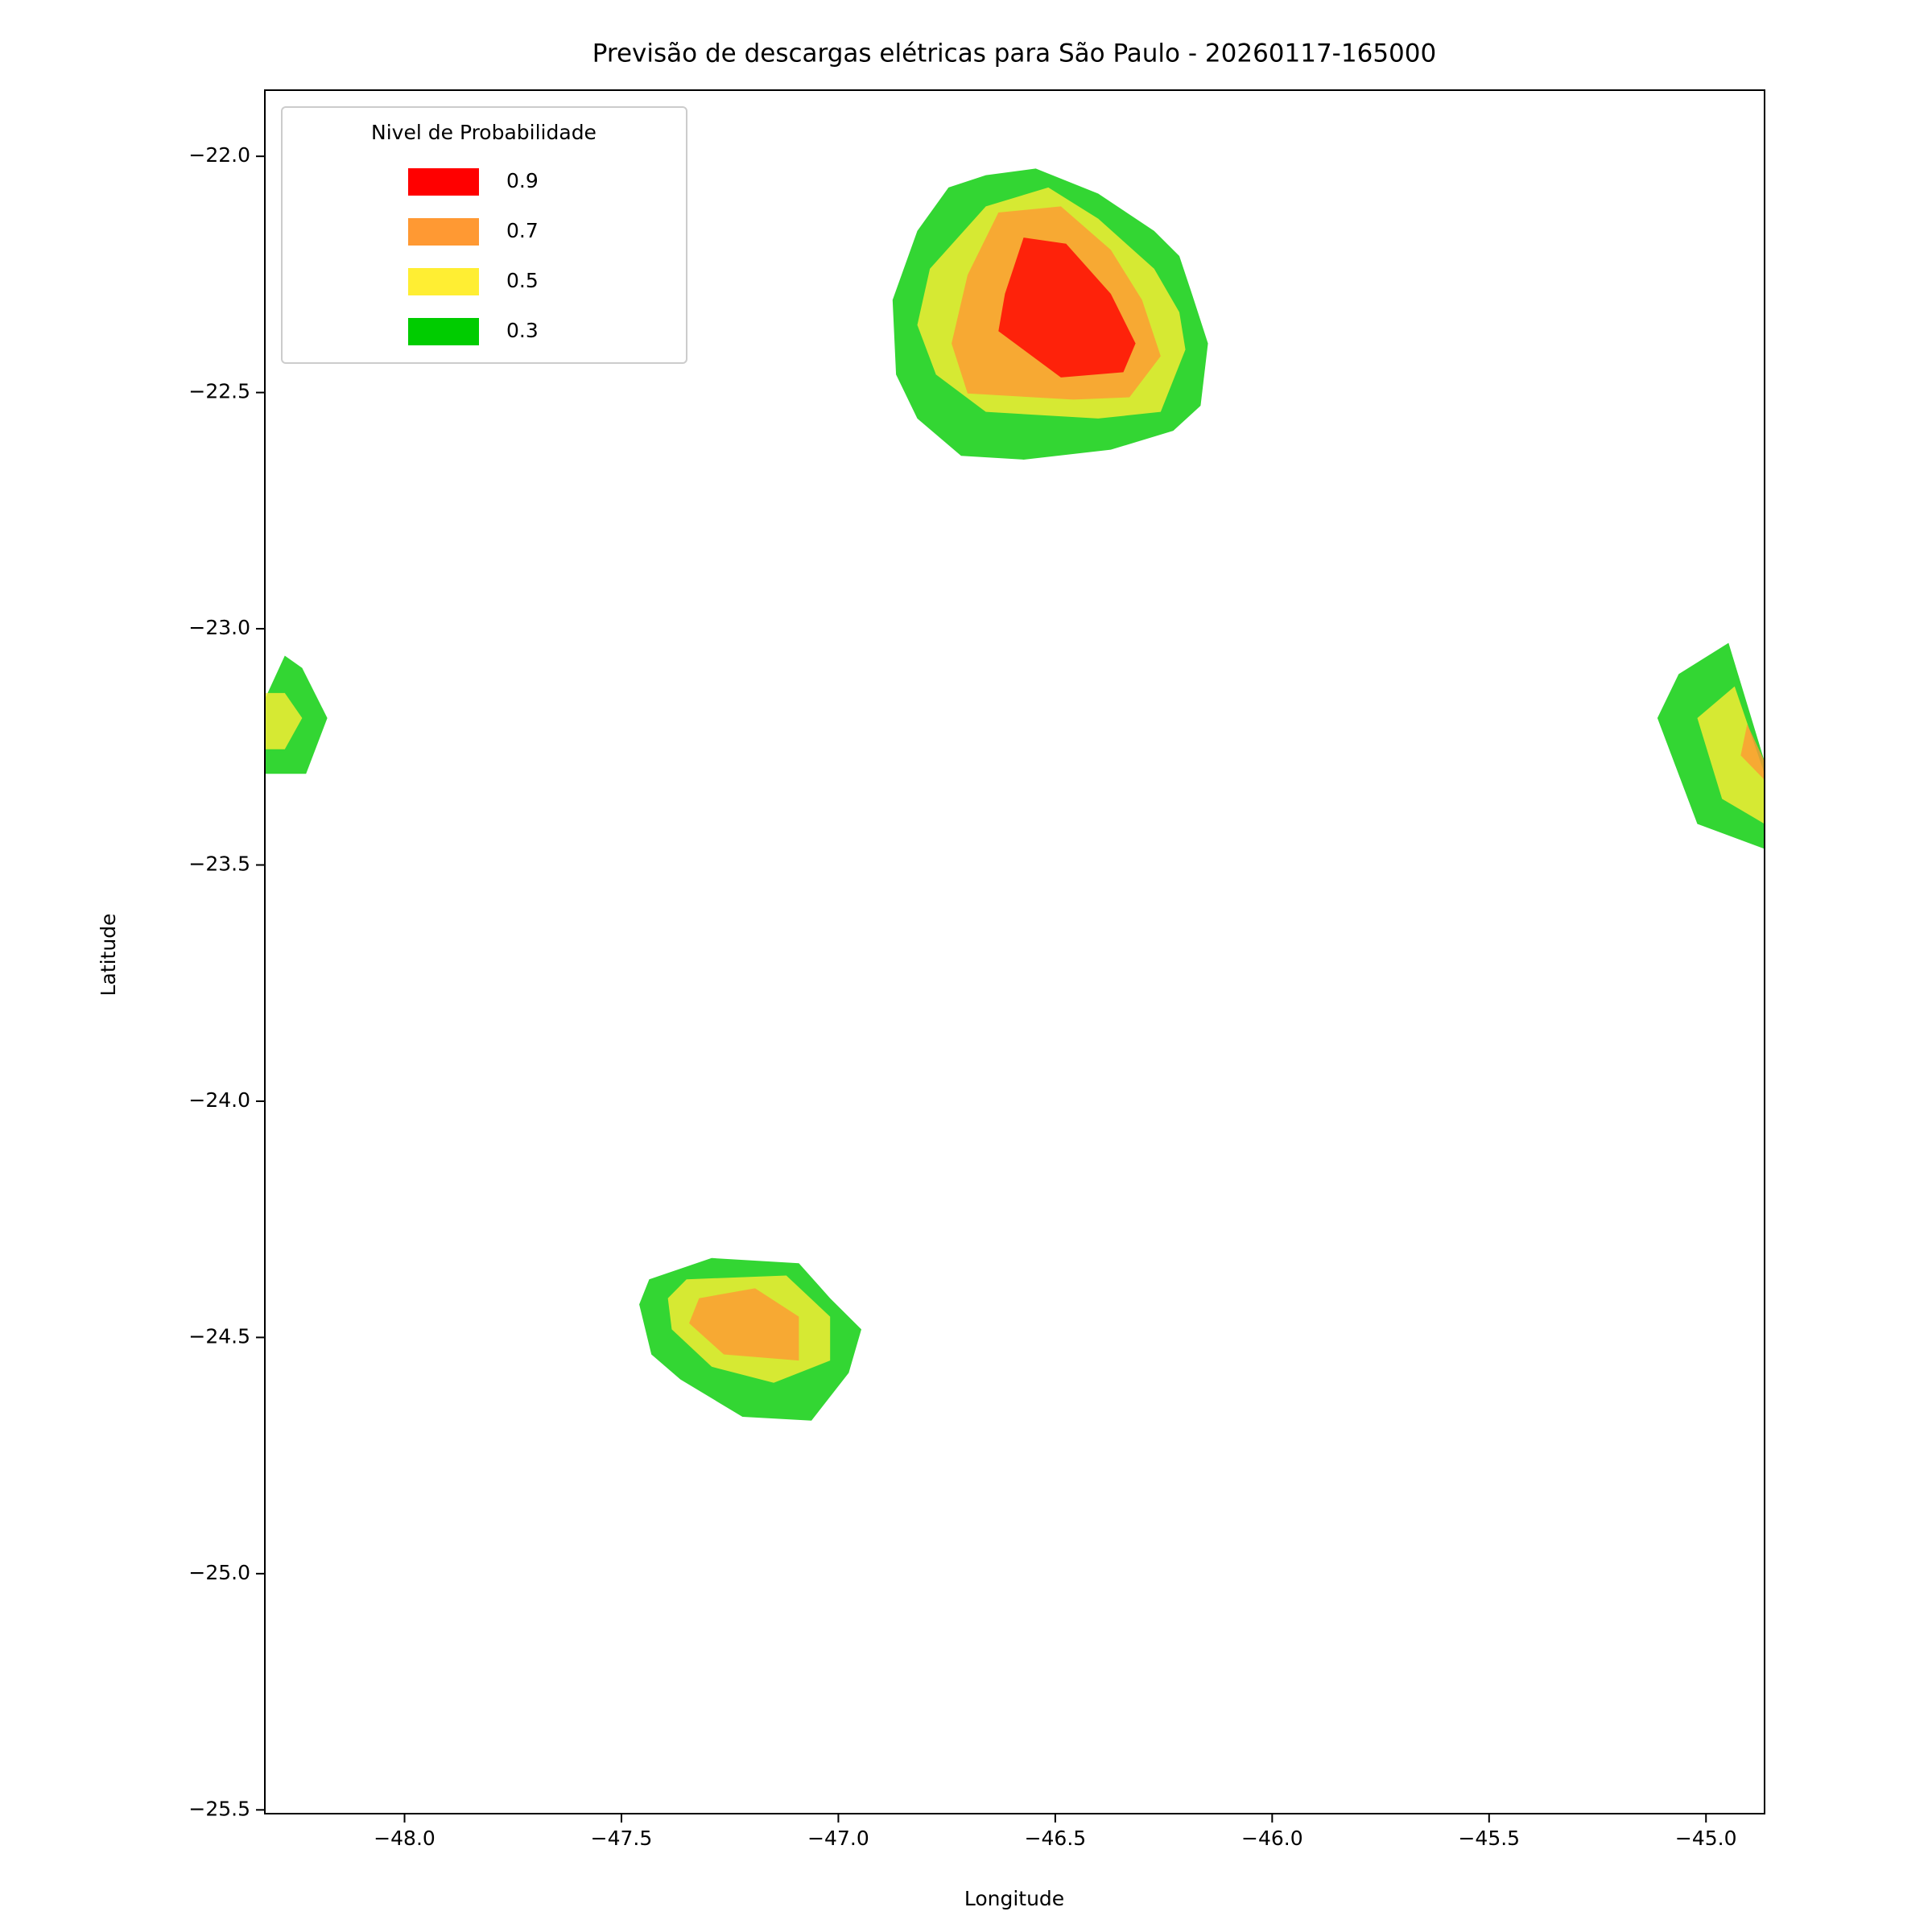  What do you see at coordinates (219, 627) in the screenshot?
I see `y-tick-label: −23.0` at bounding box center [219, 627].